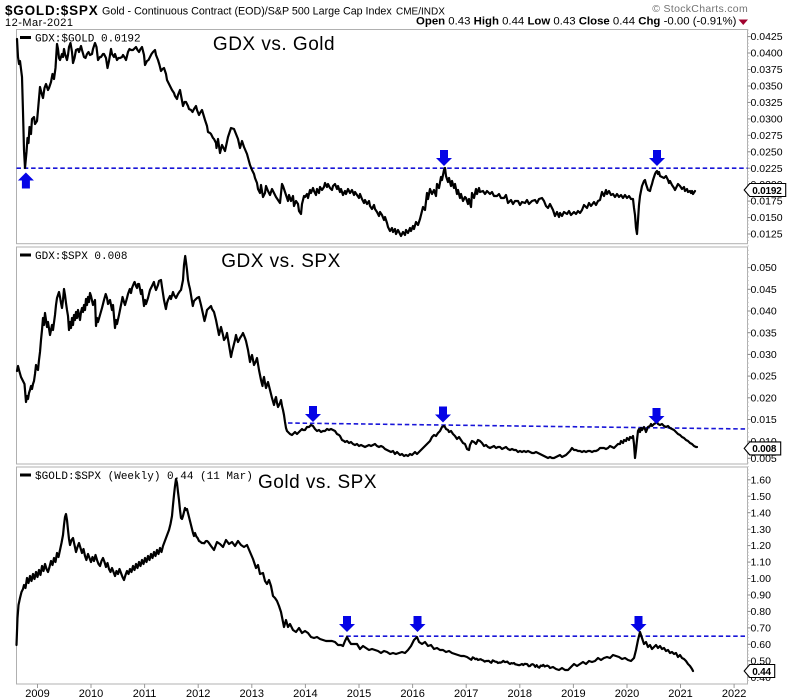  I want to click on svg-text: 2012, so click(198, 694).